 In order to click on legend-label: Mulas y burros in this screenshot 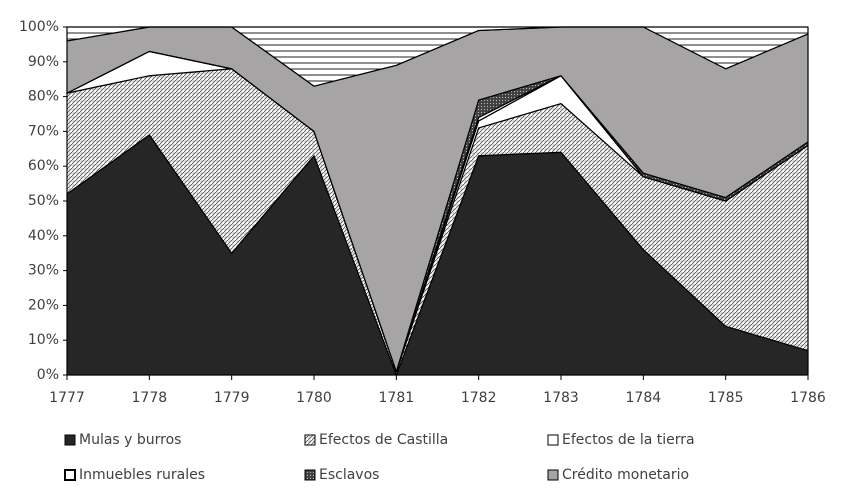, I will do `click(130, 440)`.